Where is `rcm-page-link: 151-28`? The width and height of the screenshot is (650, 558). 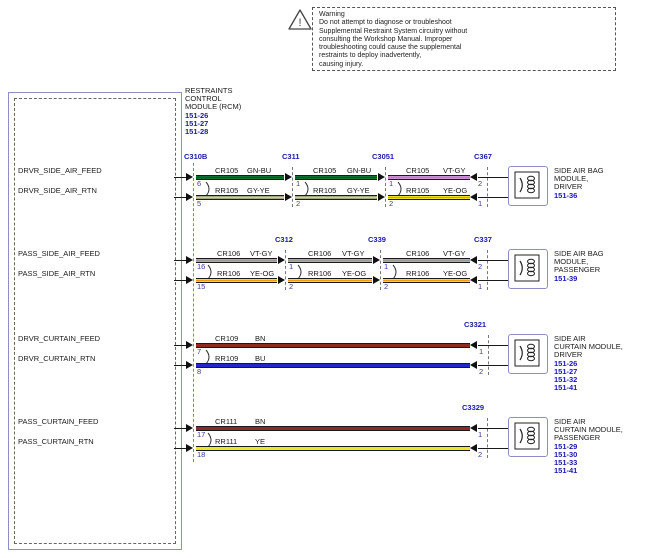 rcm-page-link: 151-28 is located at coordinates (197, 131).